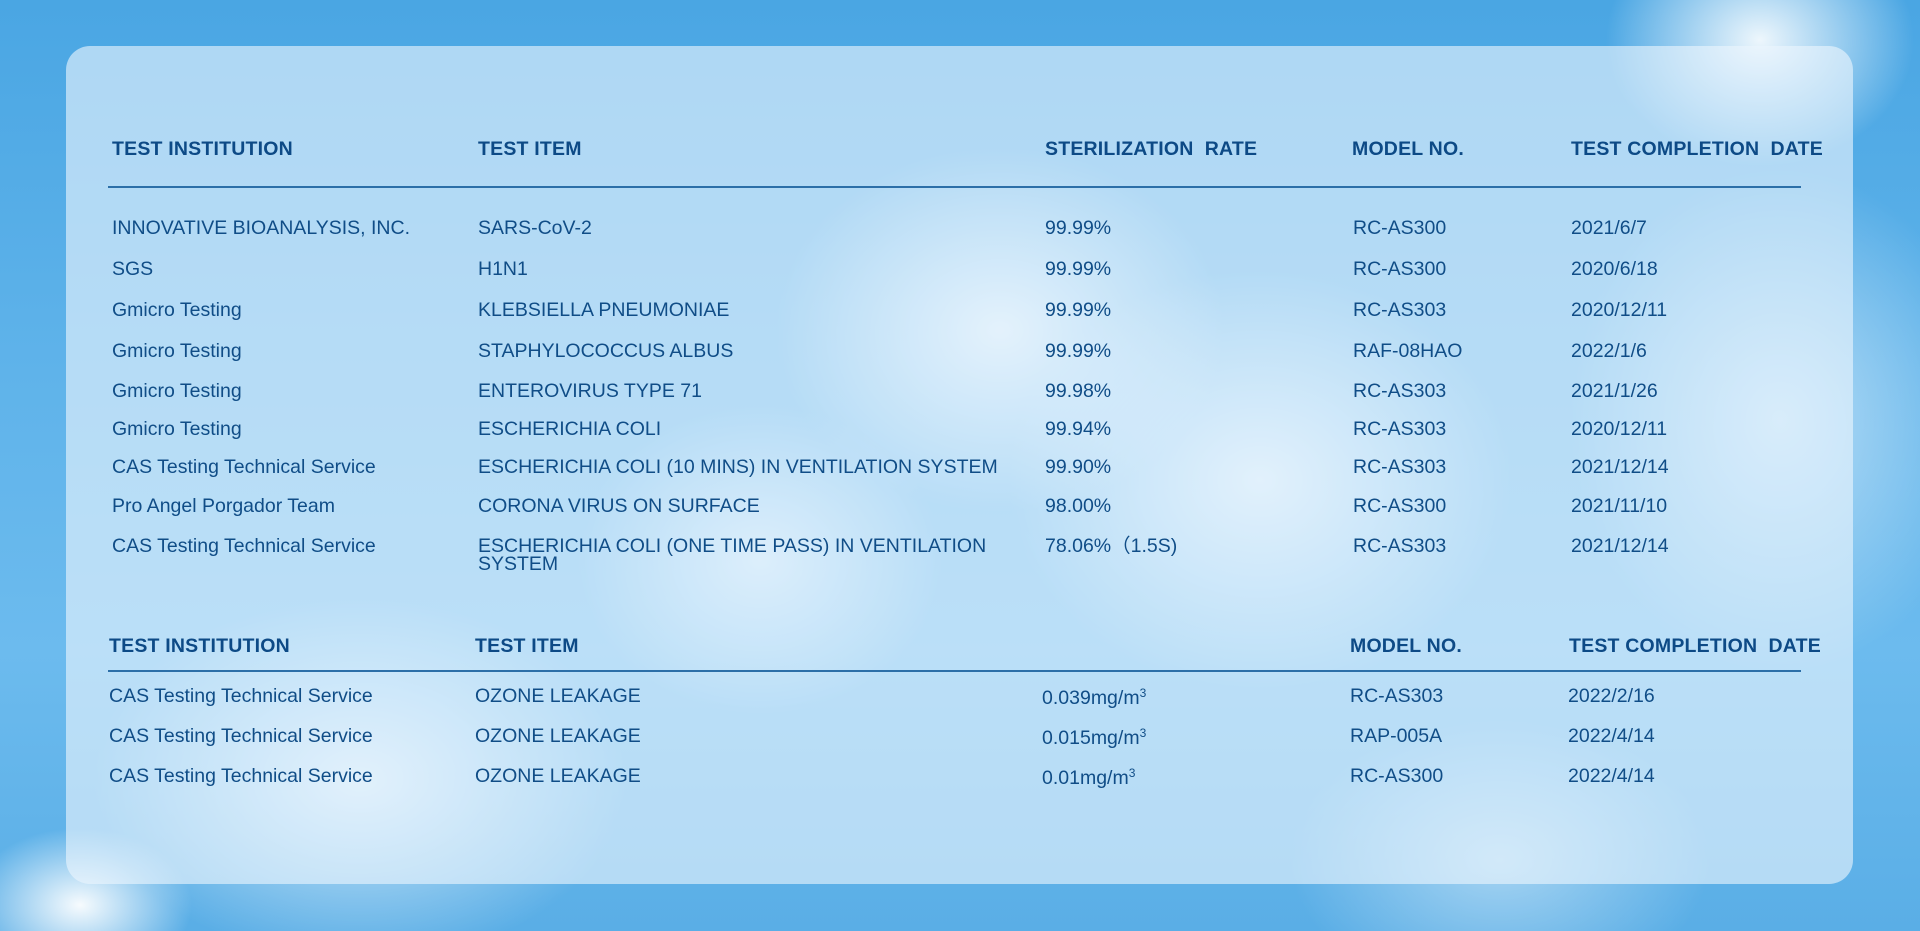 The width and height of the screenshot is (1920, 931). Describe the element at coordinates (223, 506) in the screenshot. I see `cell-institution: Pro Angel Porgador Team` at that location.